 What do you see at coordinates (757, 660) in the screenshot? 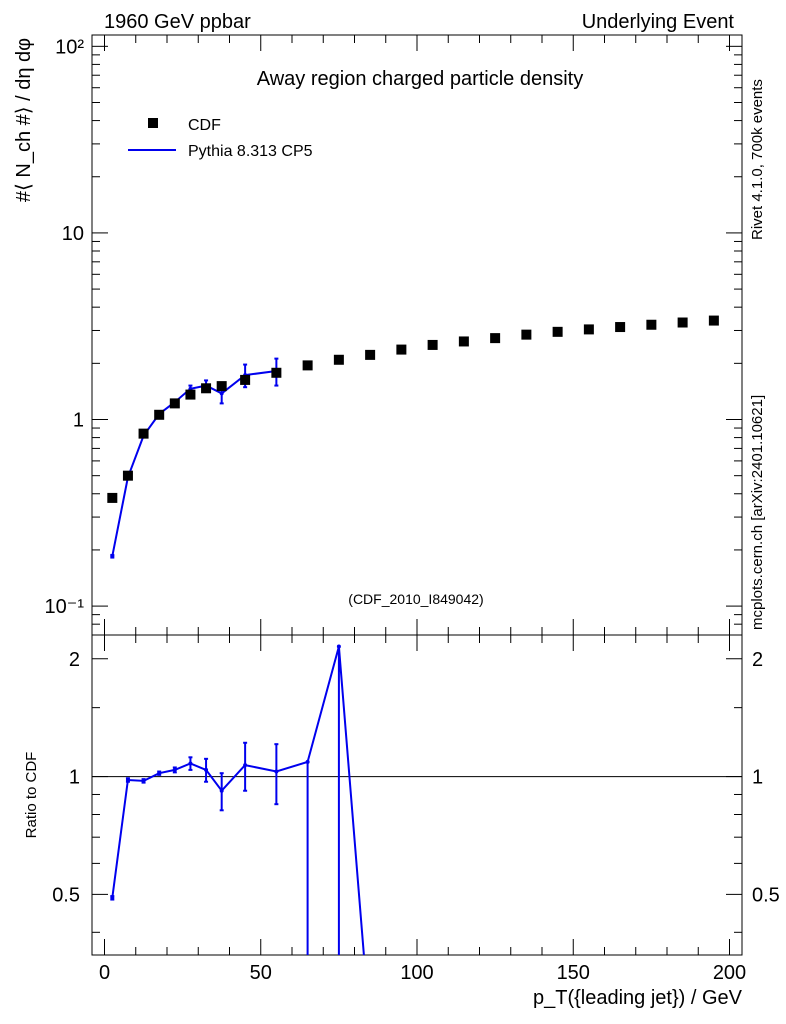
I see `ratio-y-tick-label-right: 2` at bounding box center [757, 660].